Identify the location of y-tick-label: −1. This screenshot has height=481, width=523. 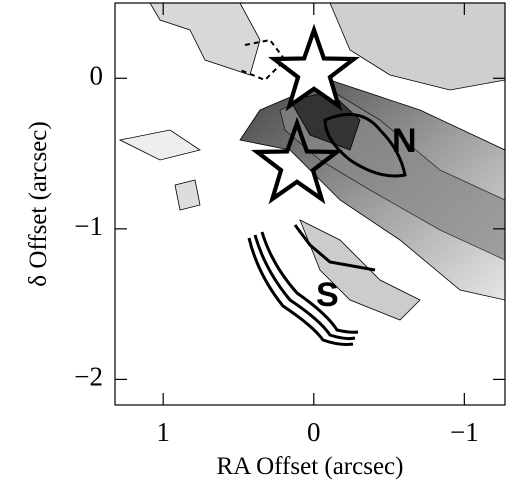
(88, 226).